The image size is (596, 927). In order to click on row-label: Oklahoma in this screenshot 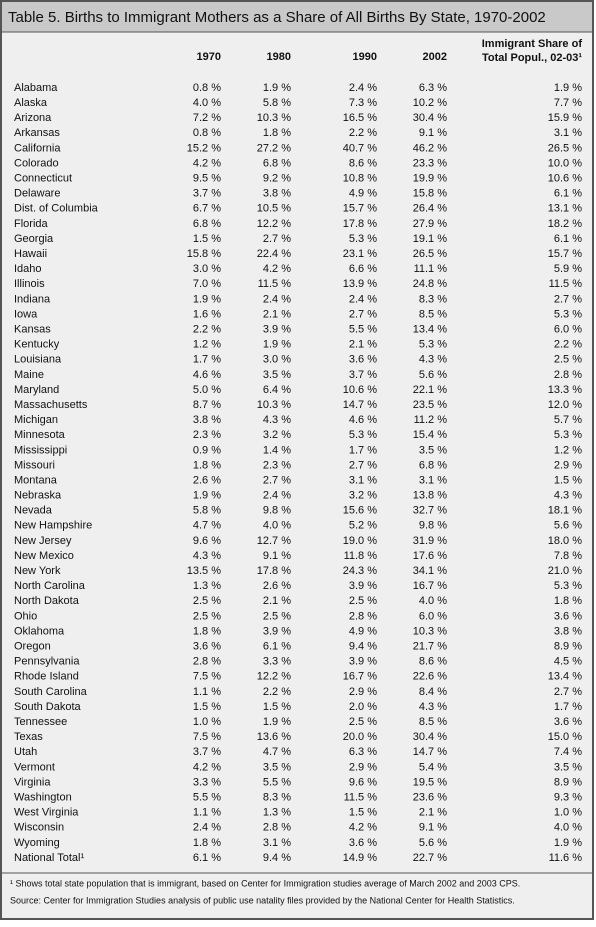, I will do `click(39, 631)`.